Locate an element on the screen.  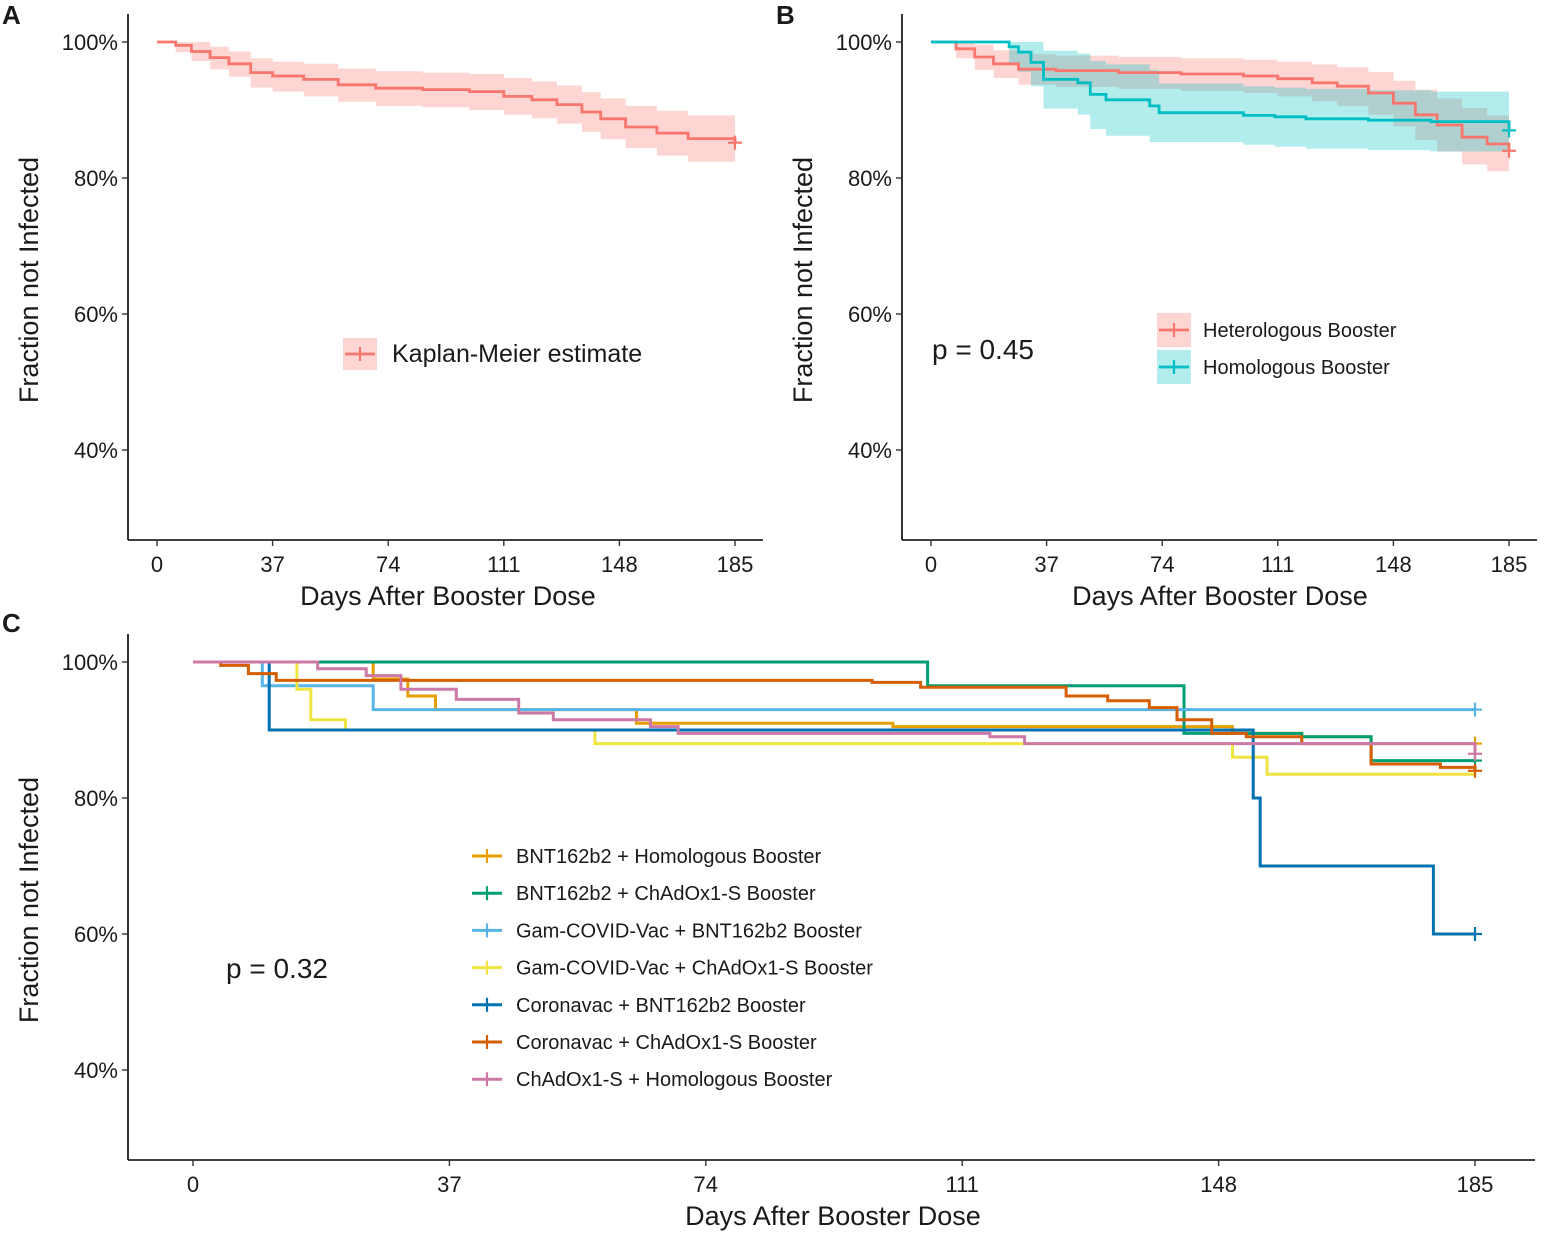
panel-c-x-tick-label: 37 is located at coordinates (449, 1184).